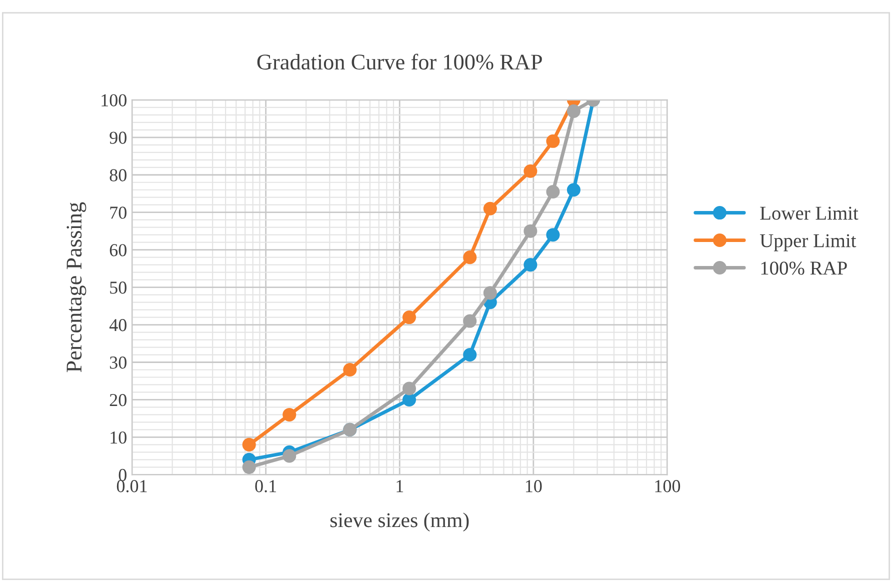 The height and width of the screenshot is (581, 892). Describe the element at coordinates (118, 175) in the screenshot. I see `y-tick-label: 80` at that location.